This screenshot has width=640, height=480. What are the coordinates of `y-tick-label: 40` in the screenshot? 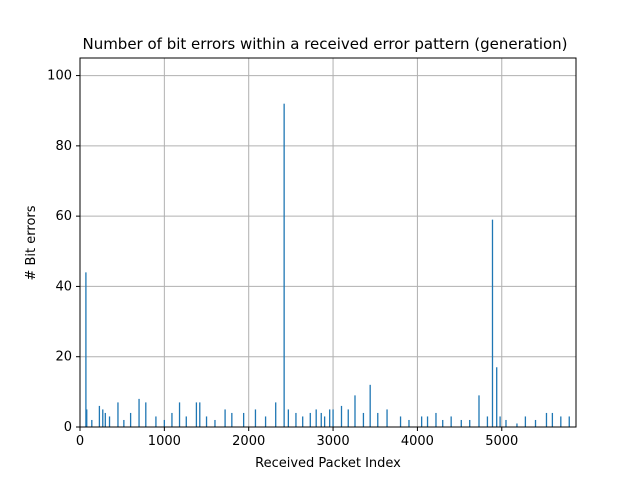 It's located at (63, 286).